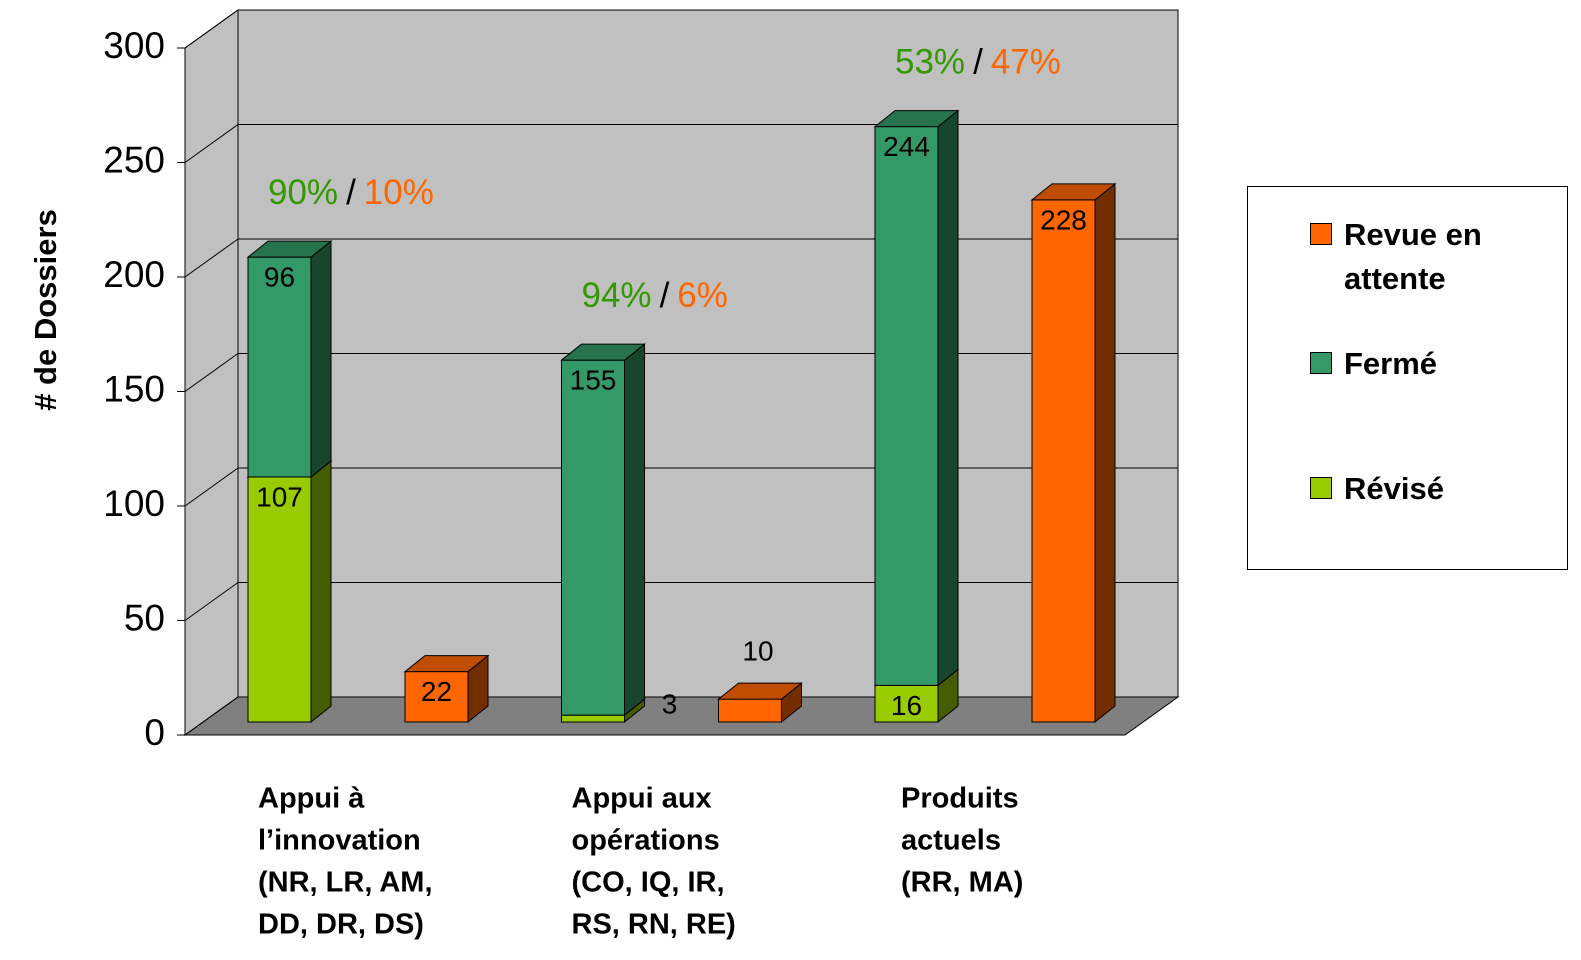  I want to click on x-tick-label: (RR, MA), so click(962, 883).